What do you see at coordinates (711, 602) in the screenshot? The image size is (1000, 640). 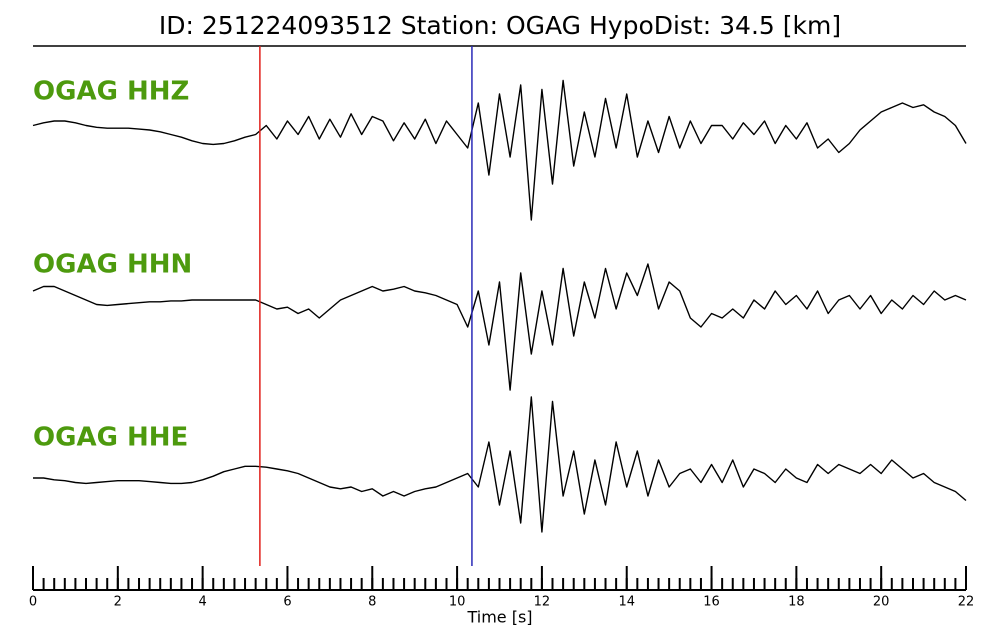 I see `x-tick-label: 16` at bounding box center [711, 602].